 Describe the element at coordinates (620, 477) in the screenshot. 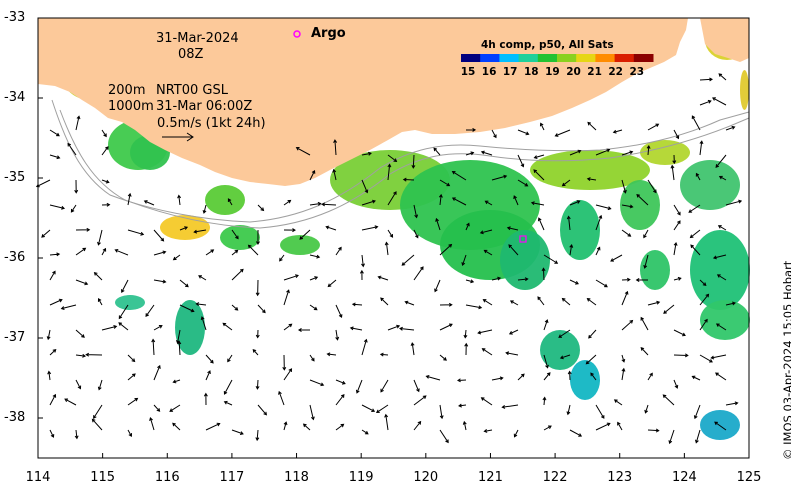

I see `x-tick-label: 123` at that location.